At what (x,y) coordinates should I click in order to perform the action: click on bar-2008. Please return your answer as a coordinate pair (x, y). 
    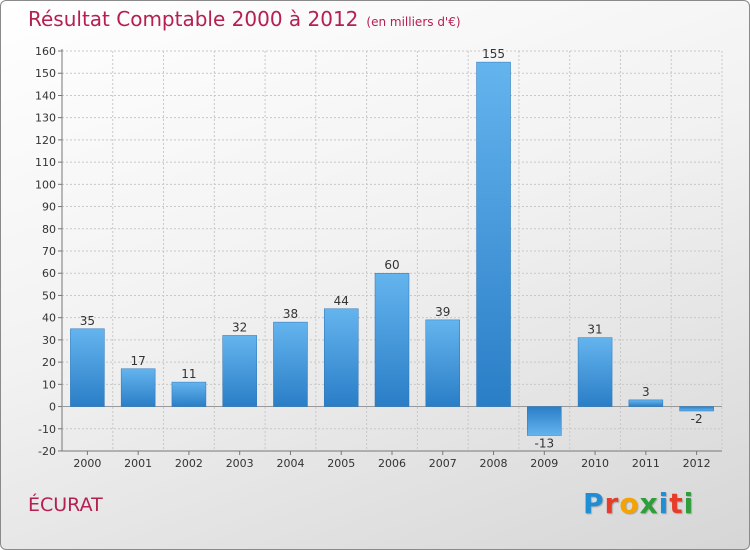
    Looking at the image, I should click on (493, 234).